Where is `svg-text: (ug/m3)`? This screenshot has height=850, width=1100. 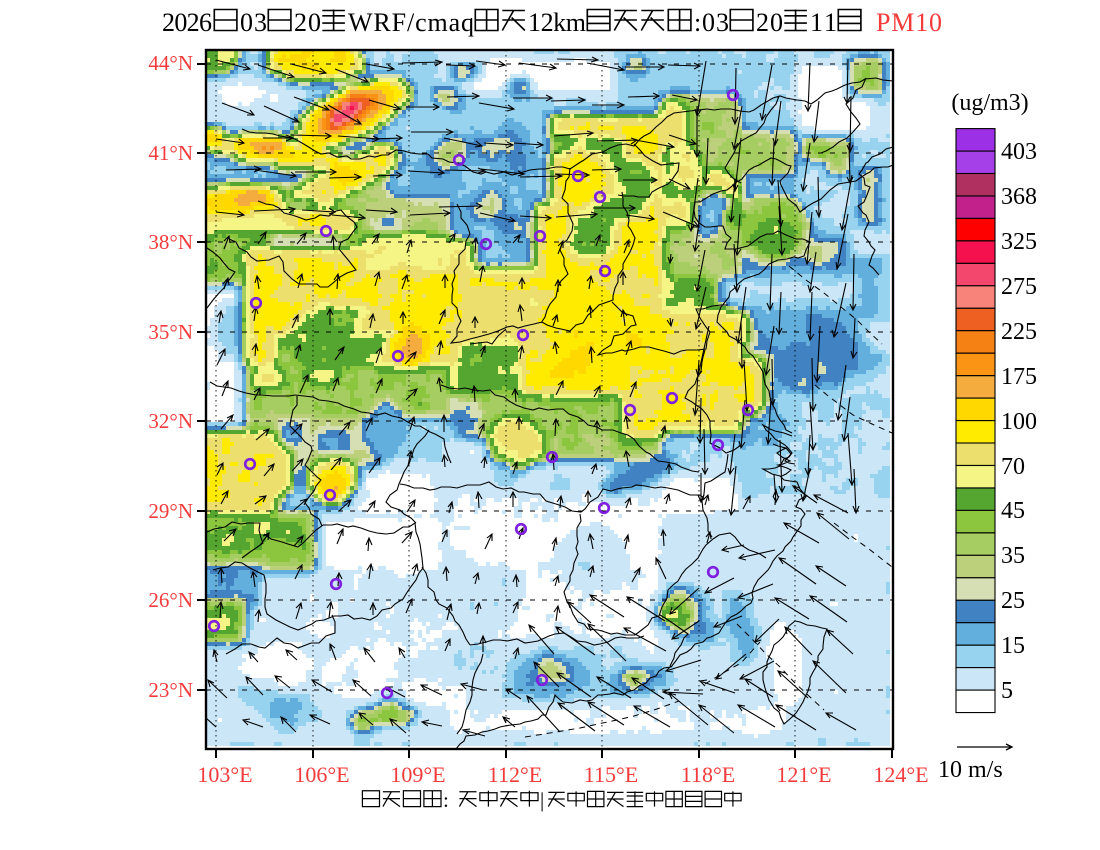 svg-text: (ug/m3) is located at coordinates (989, 103).